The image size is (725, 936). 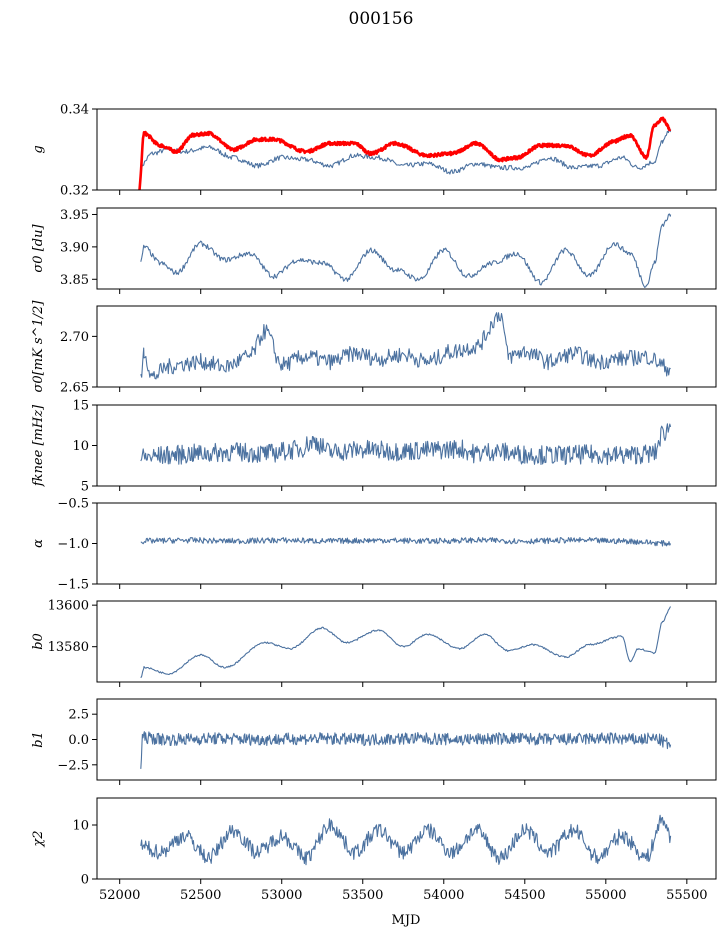 What do you see at coordinates (80, 406) in the screenshot?
I see `y-tick-label: 15` at bounding box center [80, 406].